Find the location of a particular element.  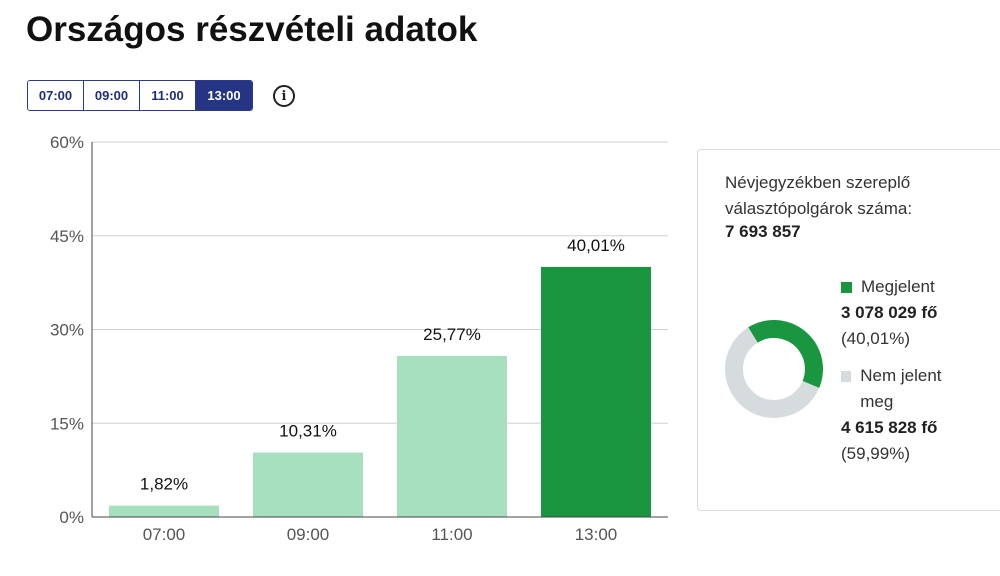

legend-present-count: 3 078 029 fő is located at coordinates (889, 312).